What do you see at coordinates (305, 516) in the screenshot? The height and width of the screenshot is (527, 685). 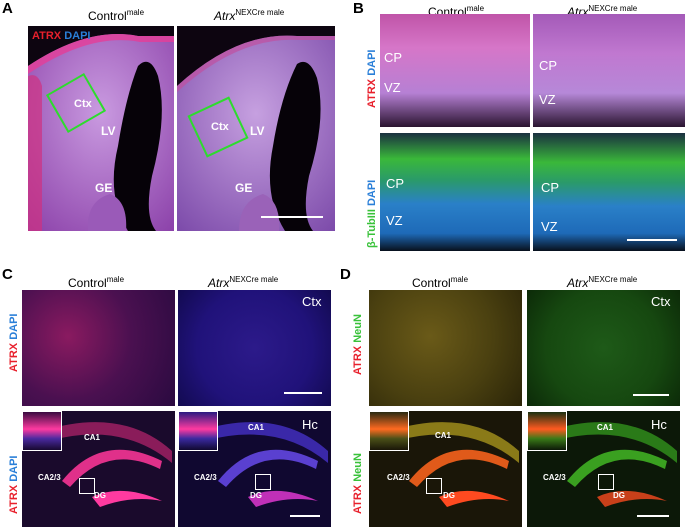 I see `panel-c-hc-scale-bar` at bounding box center [305, 516].